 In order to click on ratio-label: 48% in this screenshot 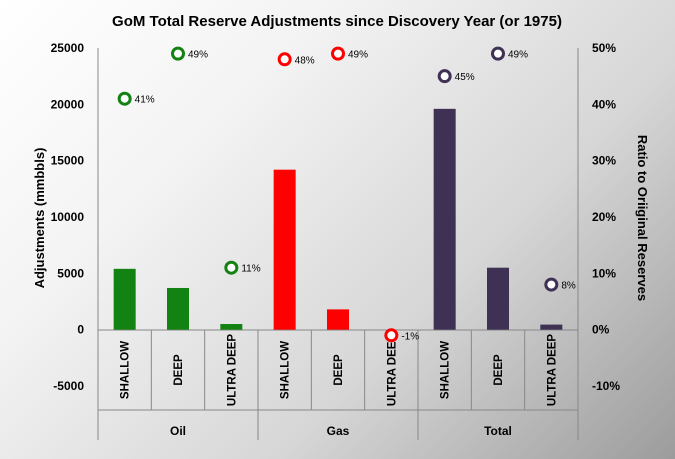, I will do `click(305, 60)`.